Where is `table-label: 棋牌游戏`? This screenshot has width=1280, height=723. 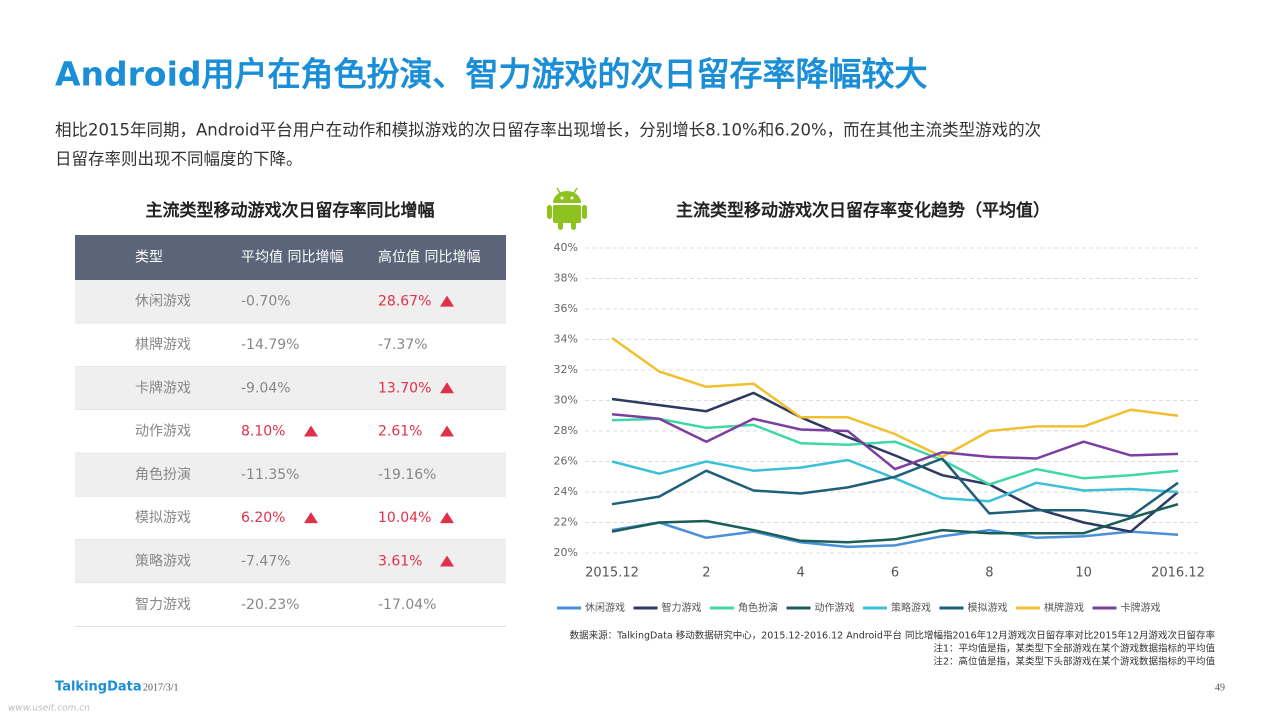
table-label: 棋牌游戏 is located at coordinates (163, 344).